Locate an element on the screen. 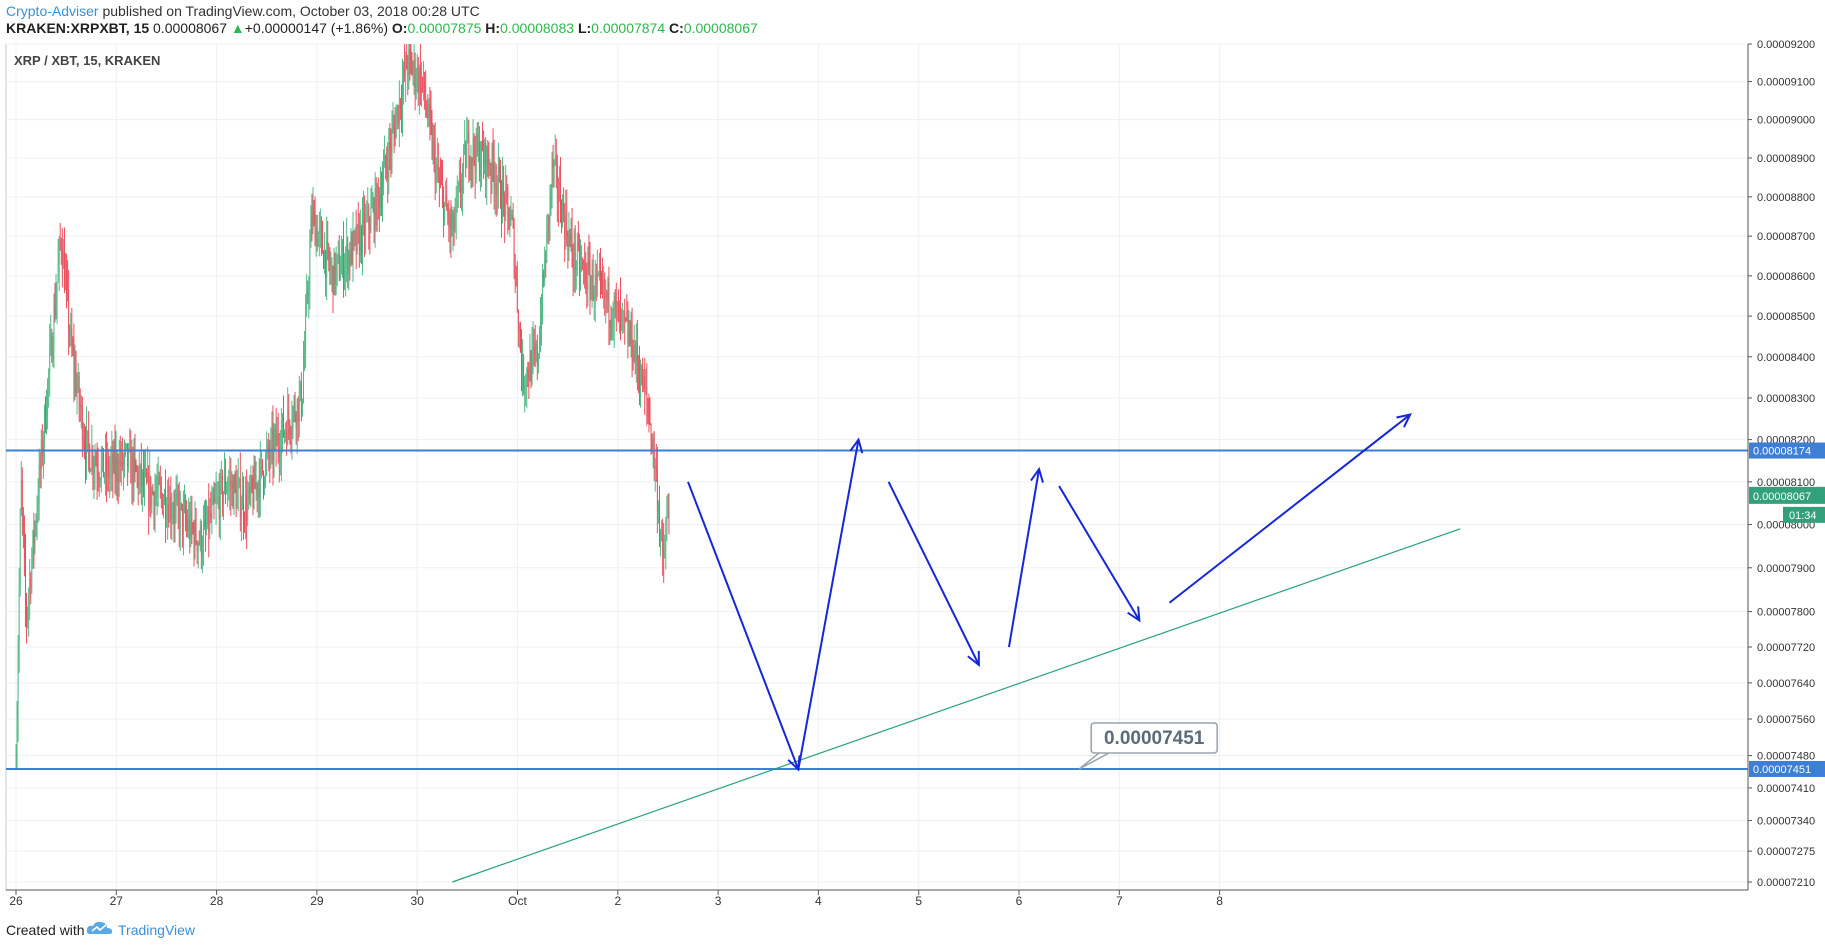  tradingview-brand: TradingView is located at coordinates (157, 930).